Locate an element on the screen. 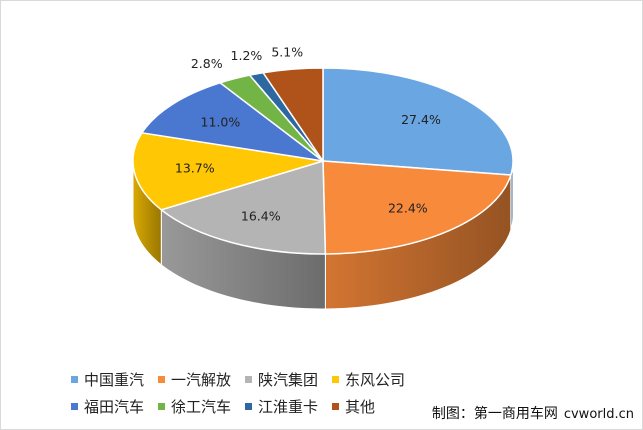  legend-item: 一汽解放 is located at coordinates (194, 379).